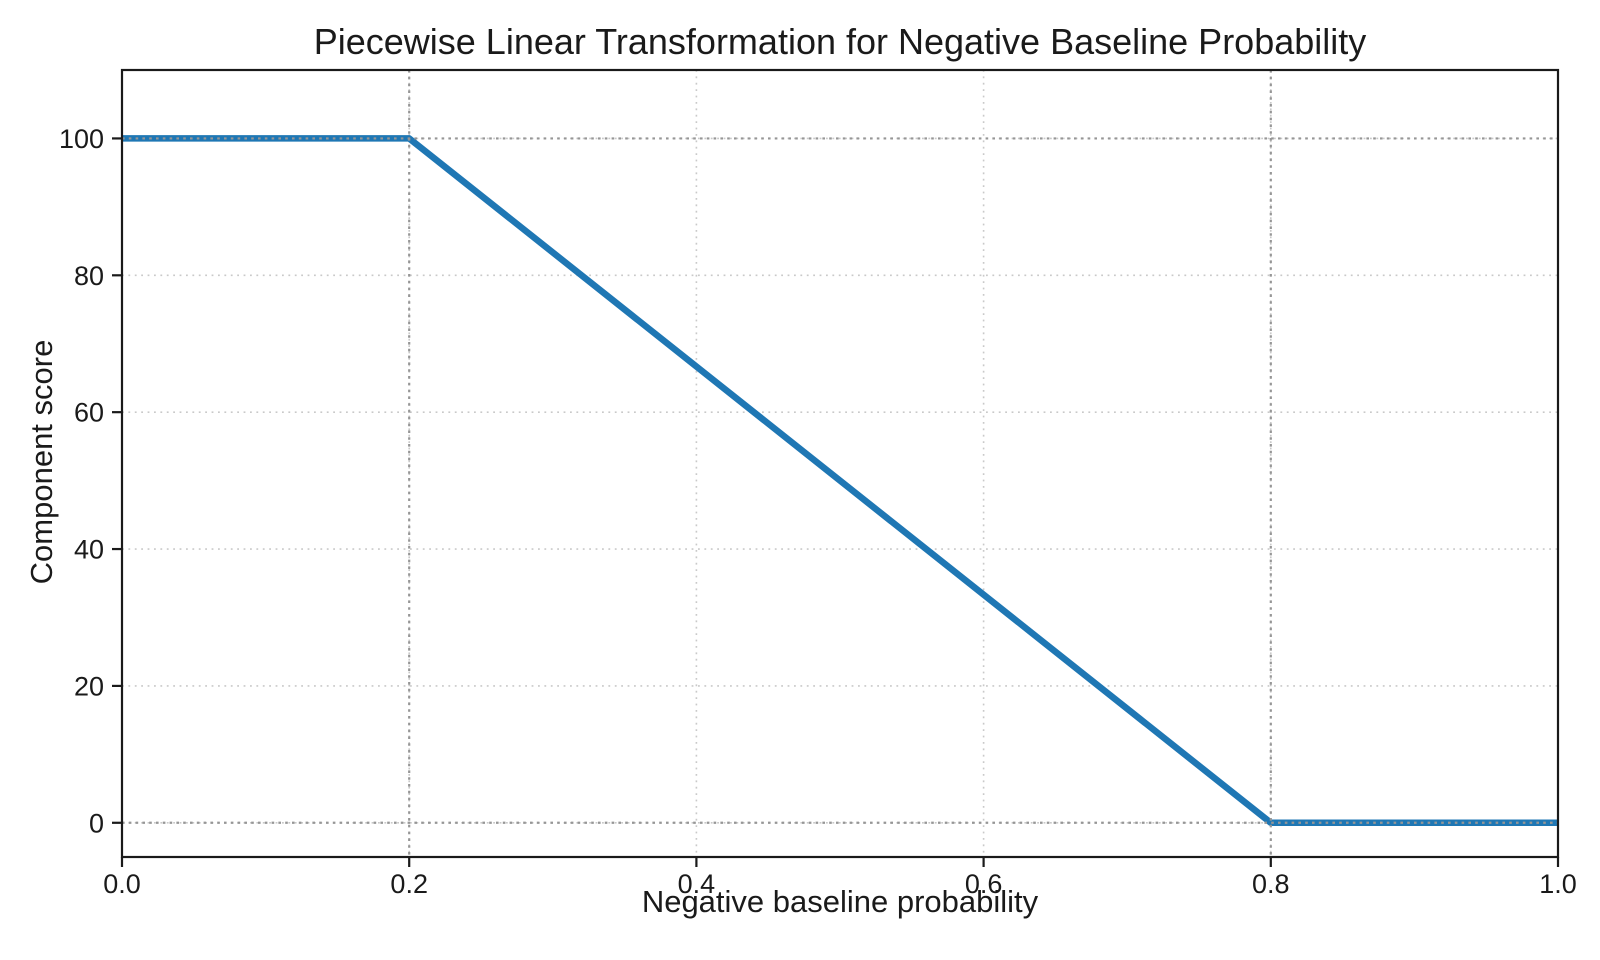 Image resolution: width=1600 pixels, height=960 pixels. What do you see at coordinates (89, 276) in the screenshot?
I see `y-tick-label: 80` at bounding box center [89, 276].